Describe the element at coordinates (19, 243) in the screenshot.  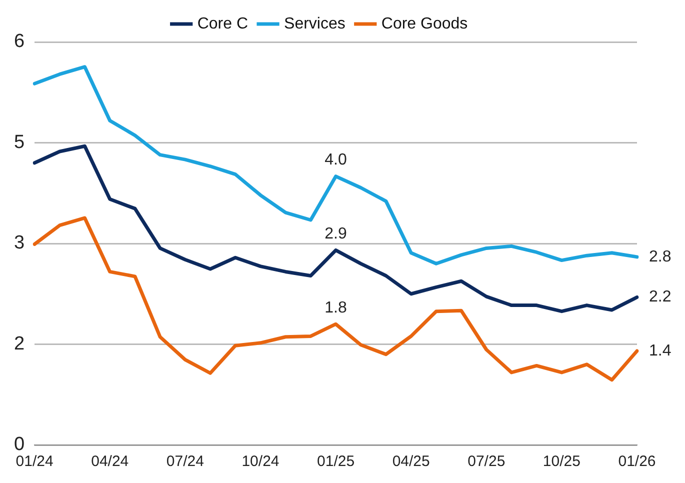
I see `y-tick-label: 3` at that location.